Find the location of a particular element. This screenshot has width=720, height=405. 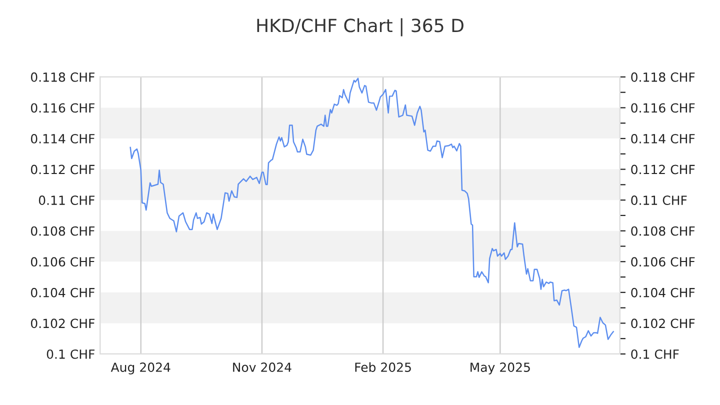

y-tick-label: 0.118 CHF is located at coordinates (62, 77).